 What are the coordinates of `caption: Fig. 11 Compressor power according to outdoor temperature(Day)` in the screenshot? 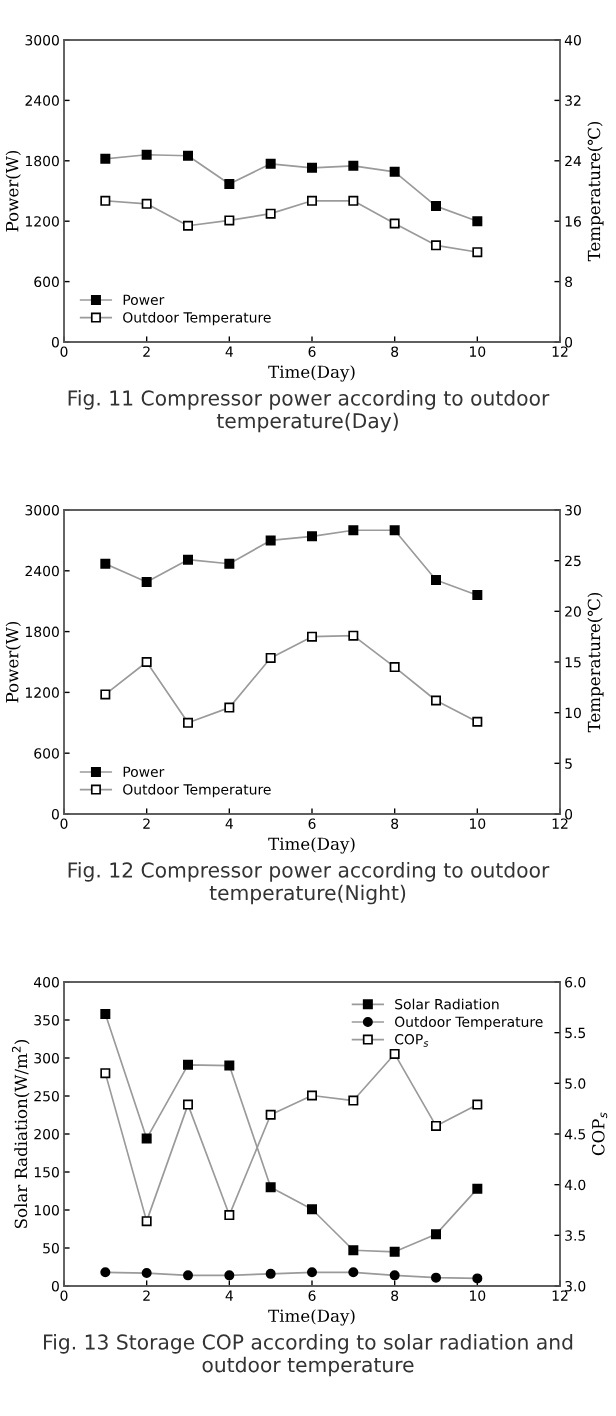 It's located at (309, 411).